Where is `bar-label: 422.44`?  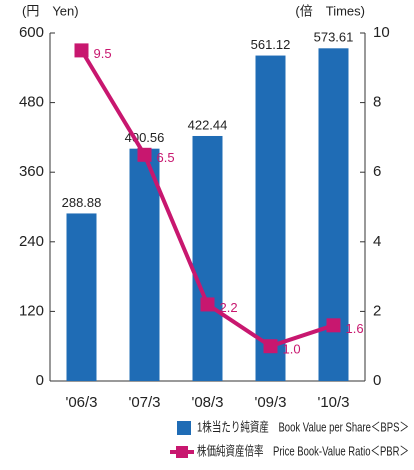 bar-label: 422.44 is located at coordinates (208, 124).